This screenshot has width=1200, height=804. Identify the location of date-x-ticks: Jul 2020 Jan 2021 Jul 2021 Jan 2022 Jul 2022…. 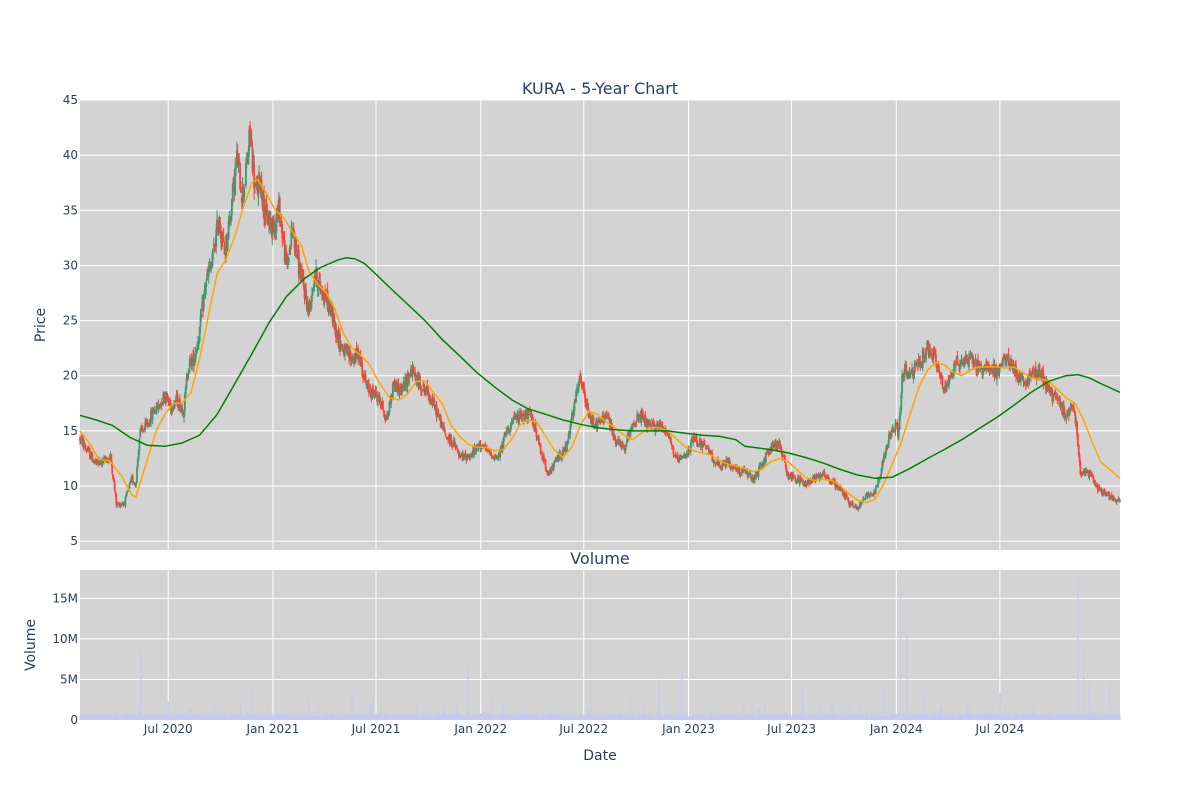
(584, 729).